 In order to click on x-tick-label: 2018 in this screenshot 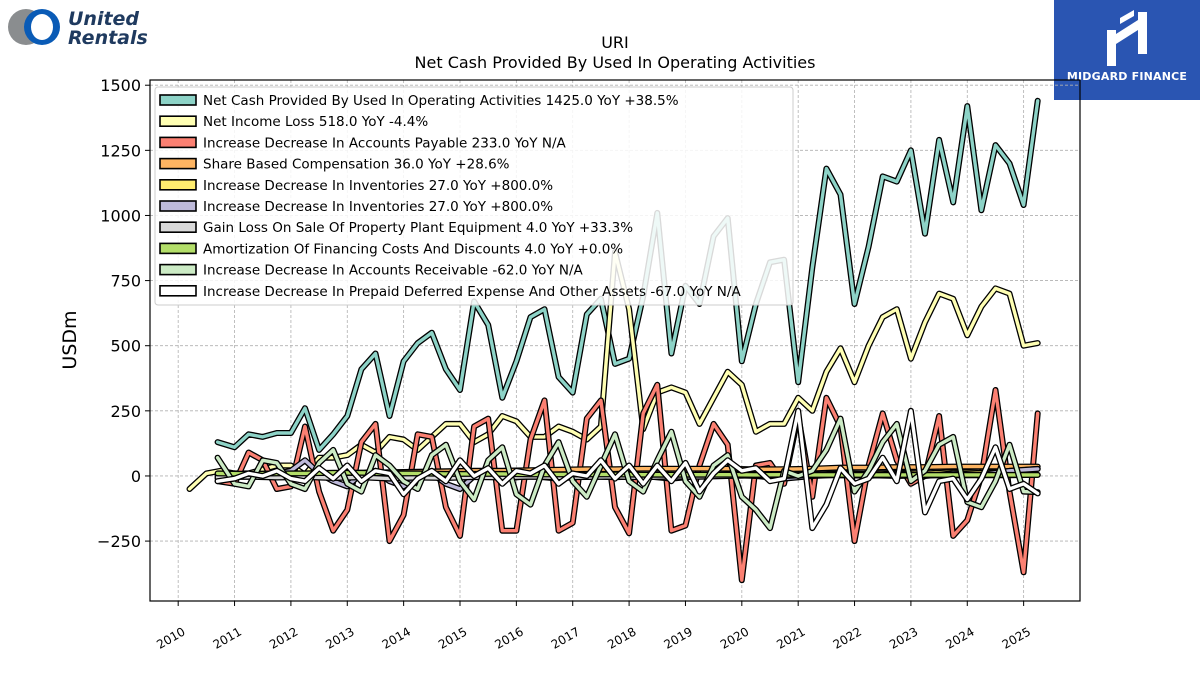, I will do `click(621, 637)`.